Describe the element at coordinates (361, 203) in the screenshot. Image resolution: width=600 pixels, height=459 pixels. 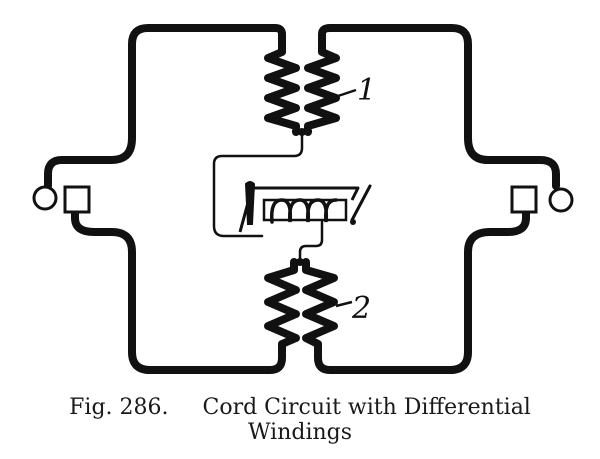
I see `relay-armature` at that location.